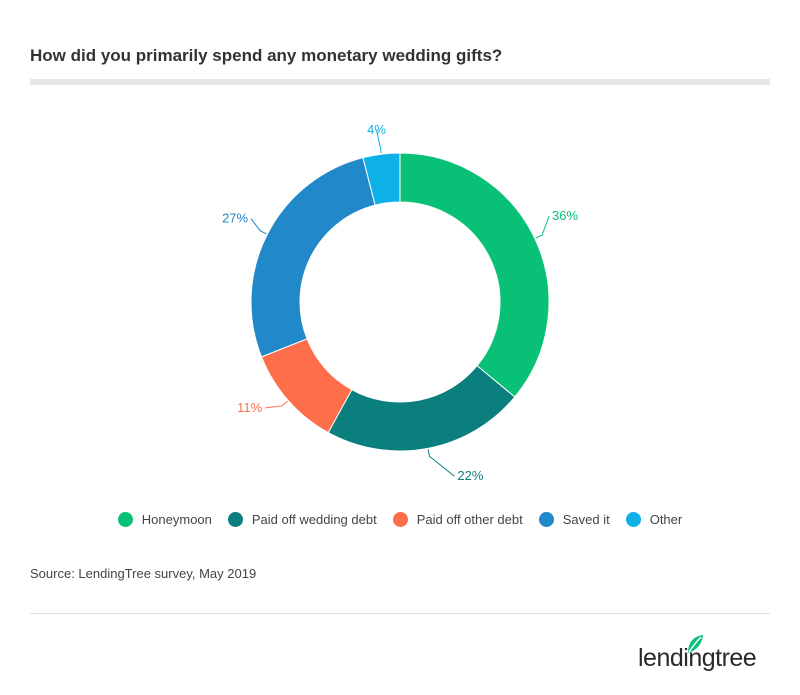 The height and width of the screenshot is (695, 800). Describe the element at coordinates (421, 408) in the screenshot. I see `slice-paid-off-wedding-debt` at that location.